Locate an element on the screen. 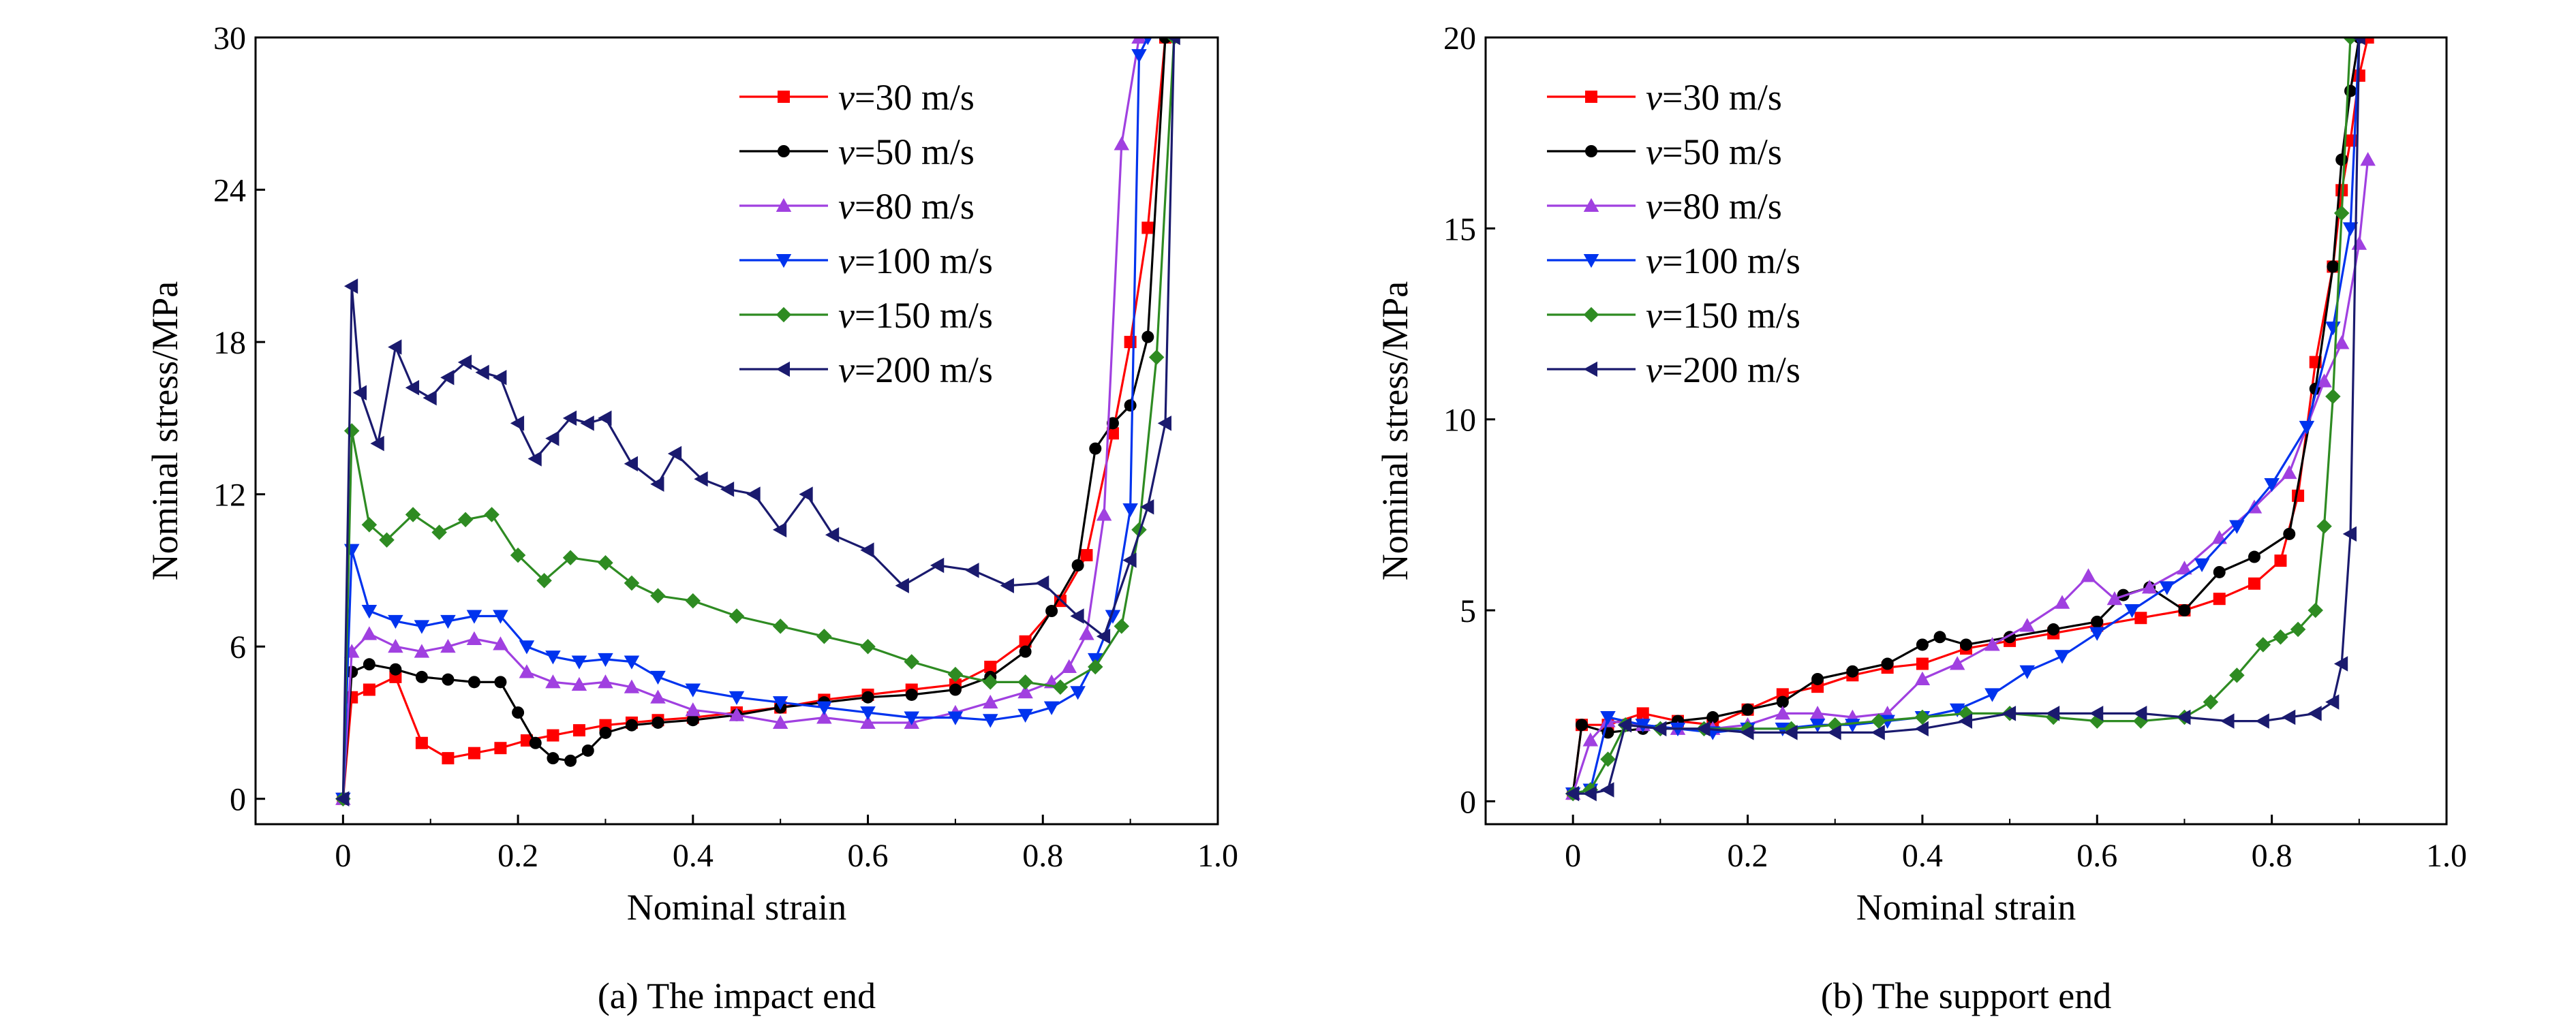  chart1-x-tick-label-5: 1.0 is located at coordinates (2446, 856).